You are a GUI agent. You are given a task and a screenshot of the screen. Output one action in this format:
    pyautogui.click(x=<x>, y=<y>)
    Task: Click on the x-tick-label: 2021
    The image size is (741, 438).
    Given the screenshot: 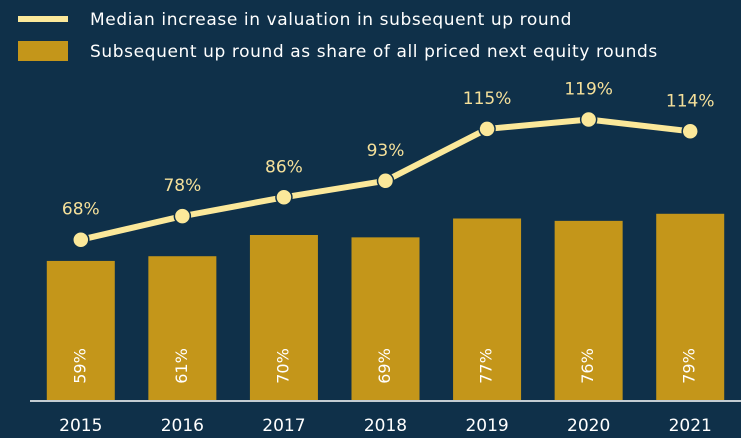 What is the action you would take?
    pyautogui.click(x=690, y=426)
    